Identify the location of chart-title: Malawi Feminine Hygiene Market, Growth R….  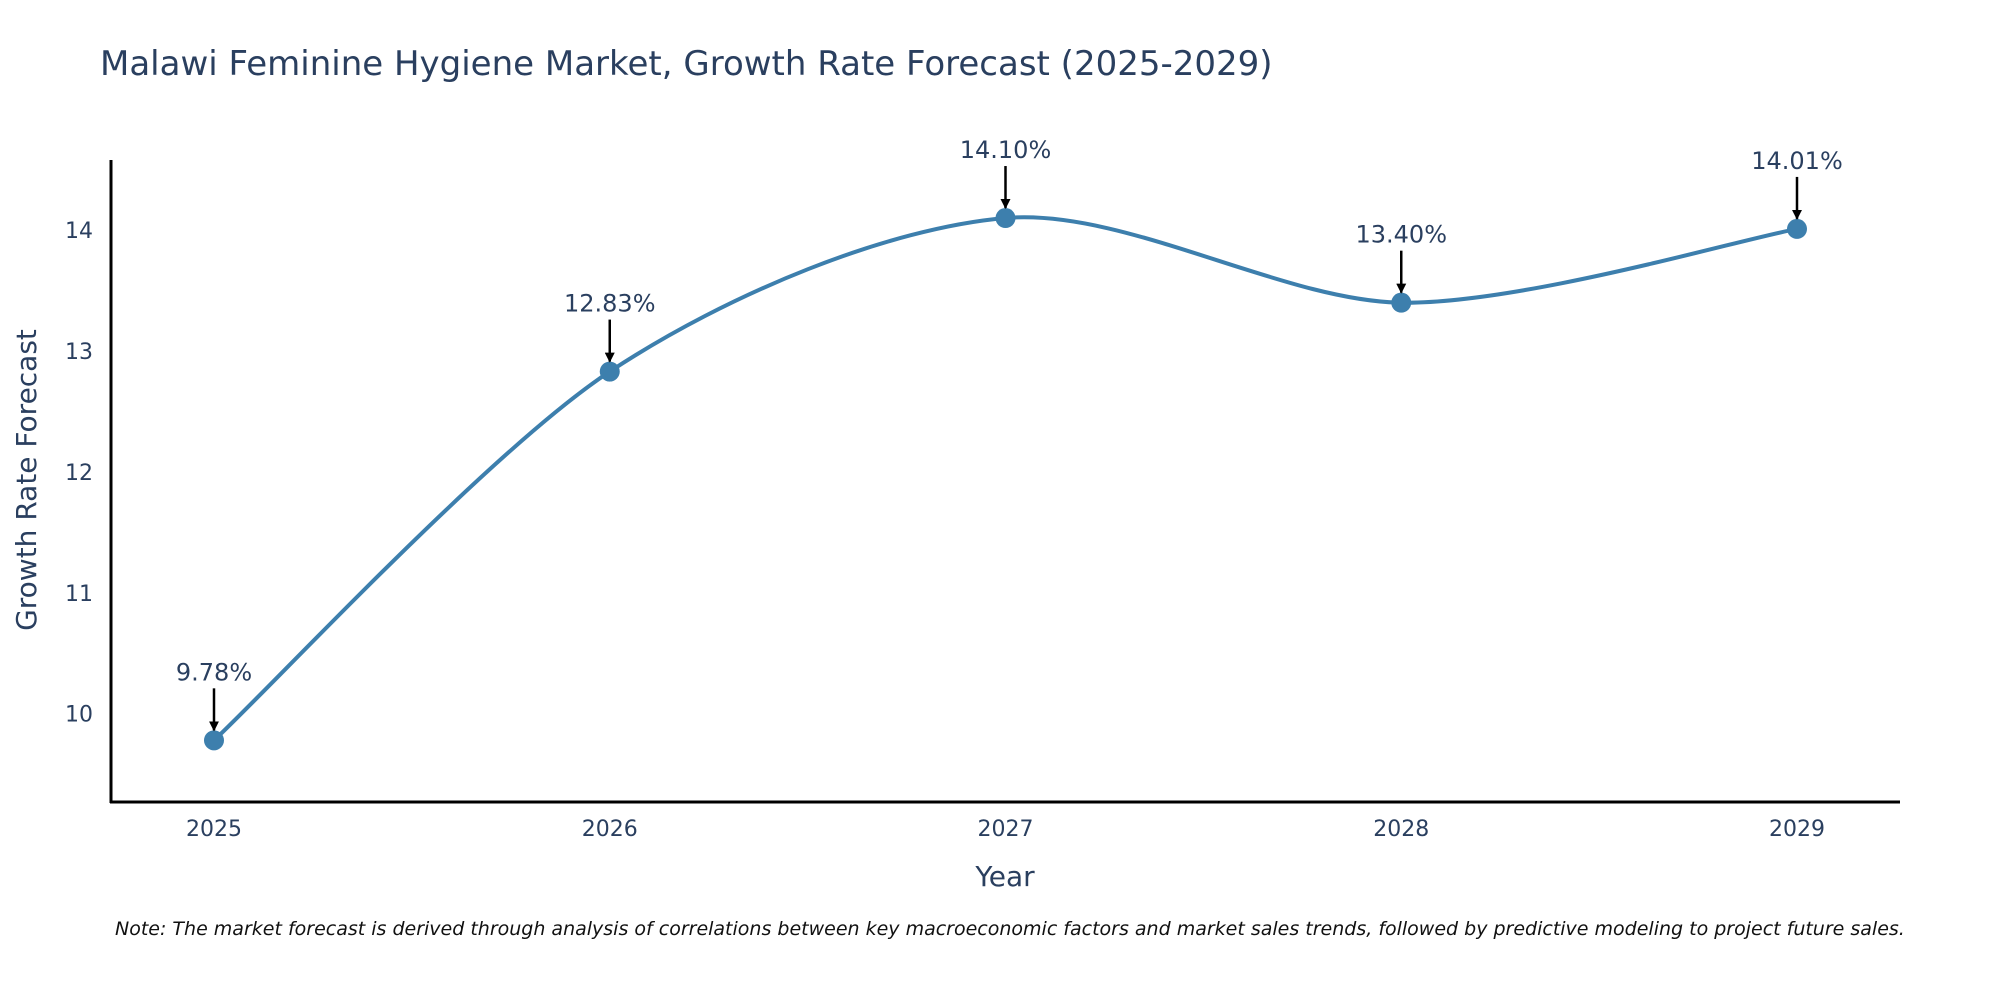
(686, 64).